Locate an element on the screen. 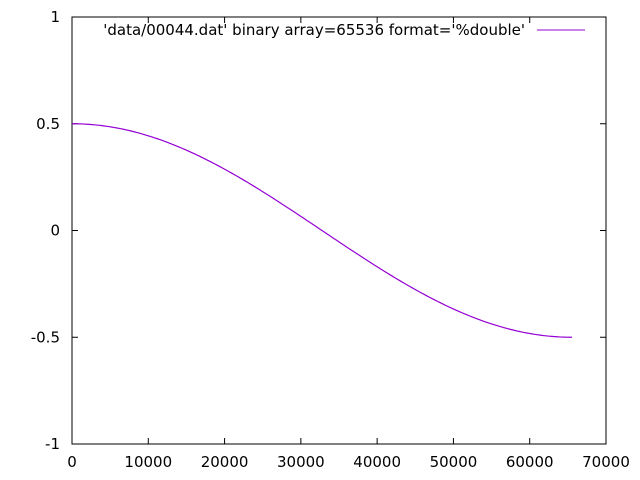  x-tick-label: 70000 is located at coordinates (606, 462).